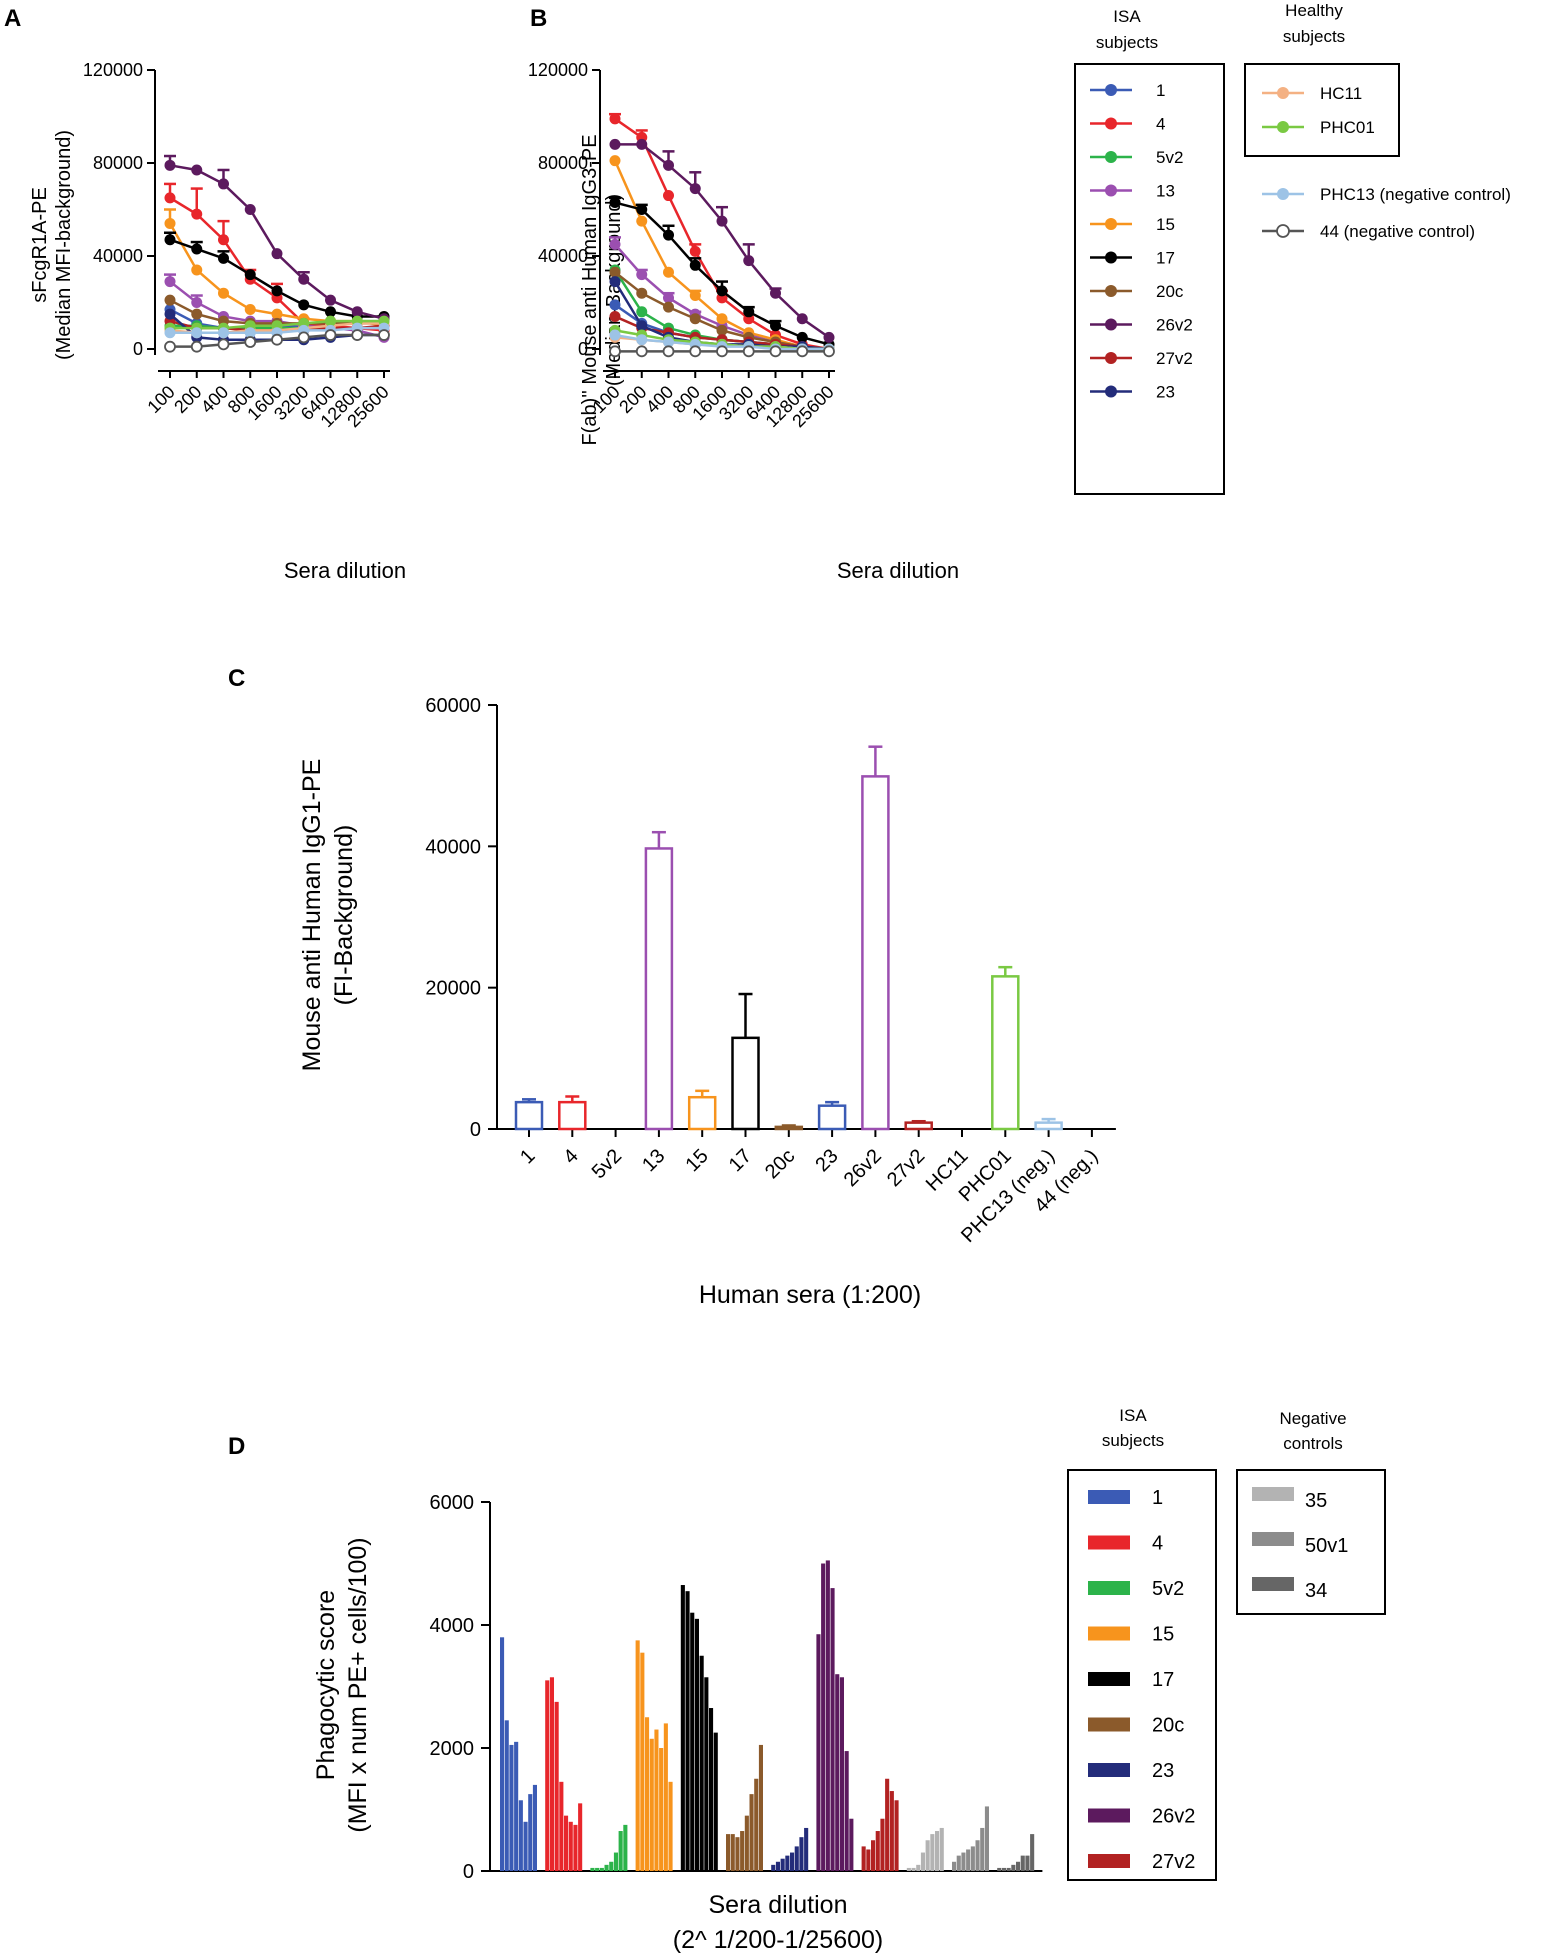  Describe the element at coordinates (875, 953) in the screenshot. I see `panel-c-bar-26v2` at that location.